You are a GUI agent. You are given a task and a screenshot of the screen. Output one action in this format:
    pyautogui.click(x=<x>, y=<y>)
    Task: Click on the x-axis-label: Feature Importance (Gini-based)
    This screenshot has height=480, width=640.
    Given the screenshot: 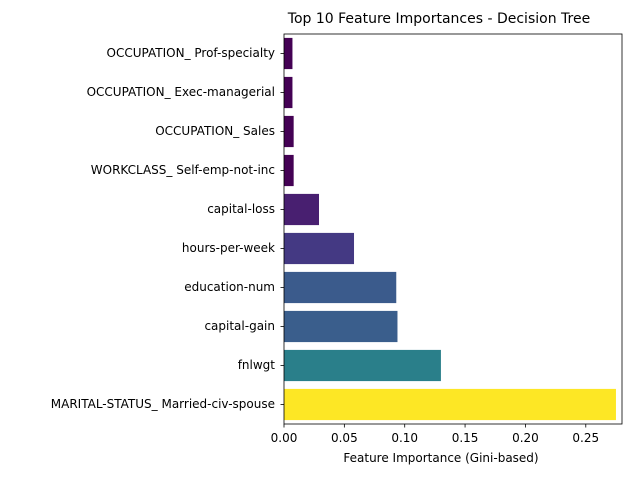 What is the action you would take?
    pyautogui.click(x=440, y=458)
    